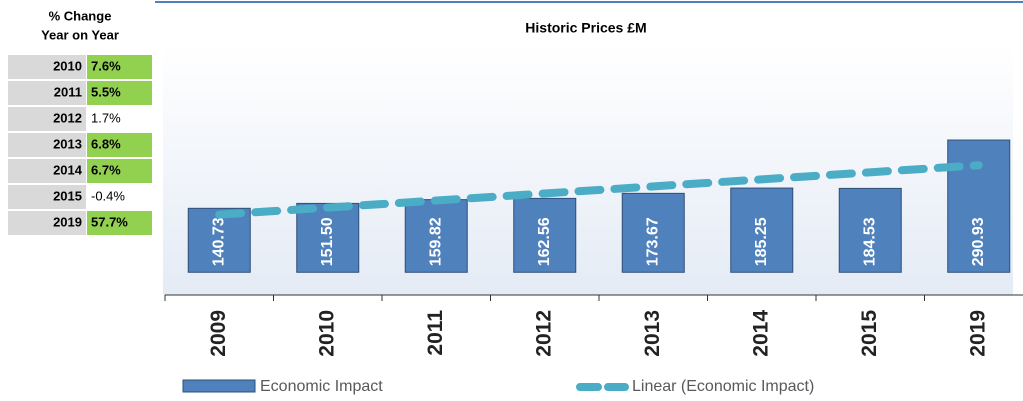 The image size is (1023, 401). Describe the element at coordinates (106, 143) in the screenshot. I see `change: 6.8%` at that location.